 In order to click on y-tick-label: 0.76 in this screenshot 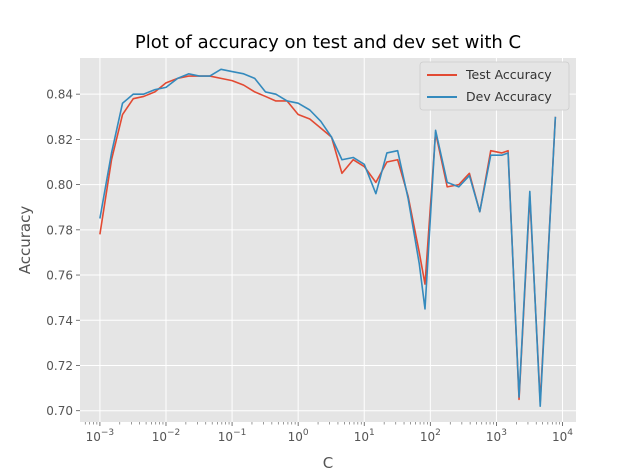, I will do `click(59, 276)`.